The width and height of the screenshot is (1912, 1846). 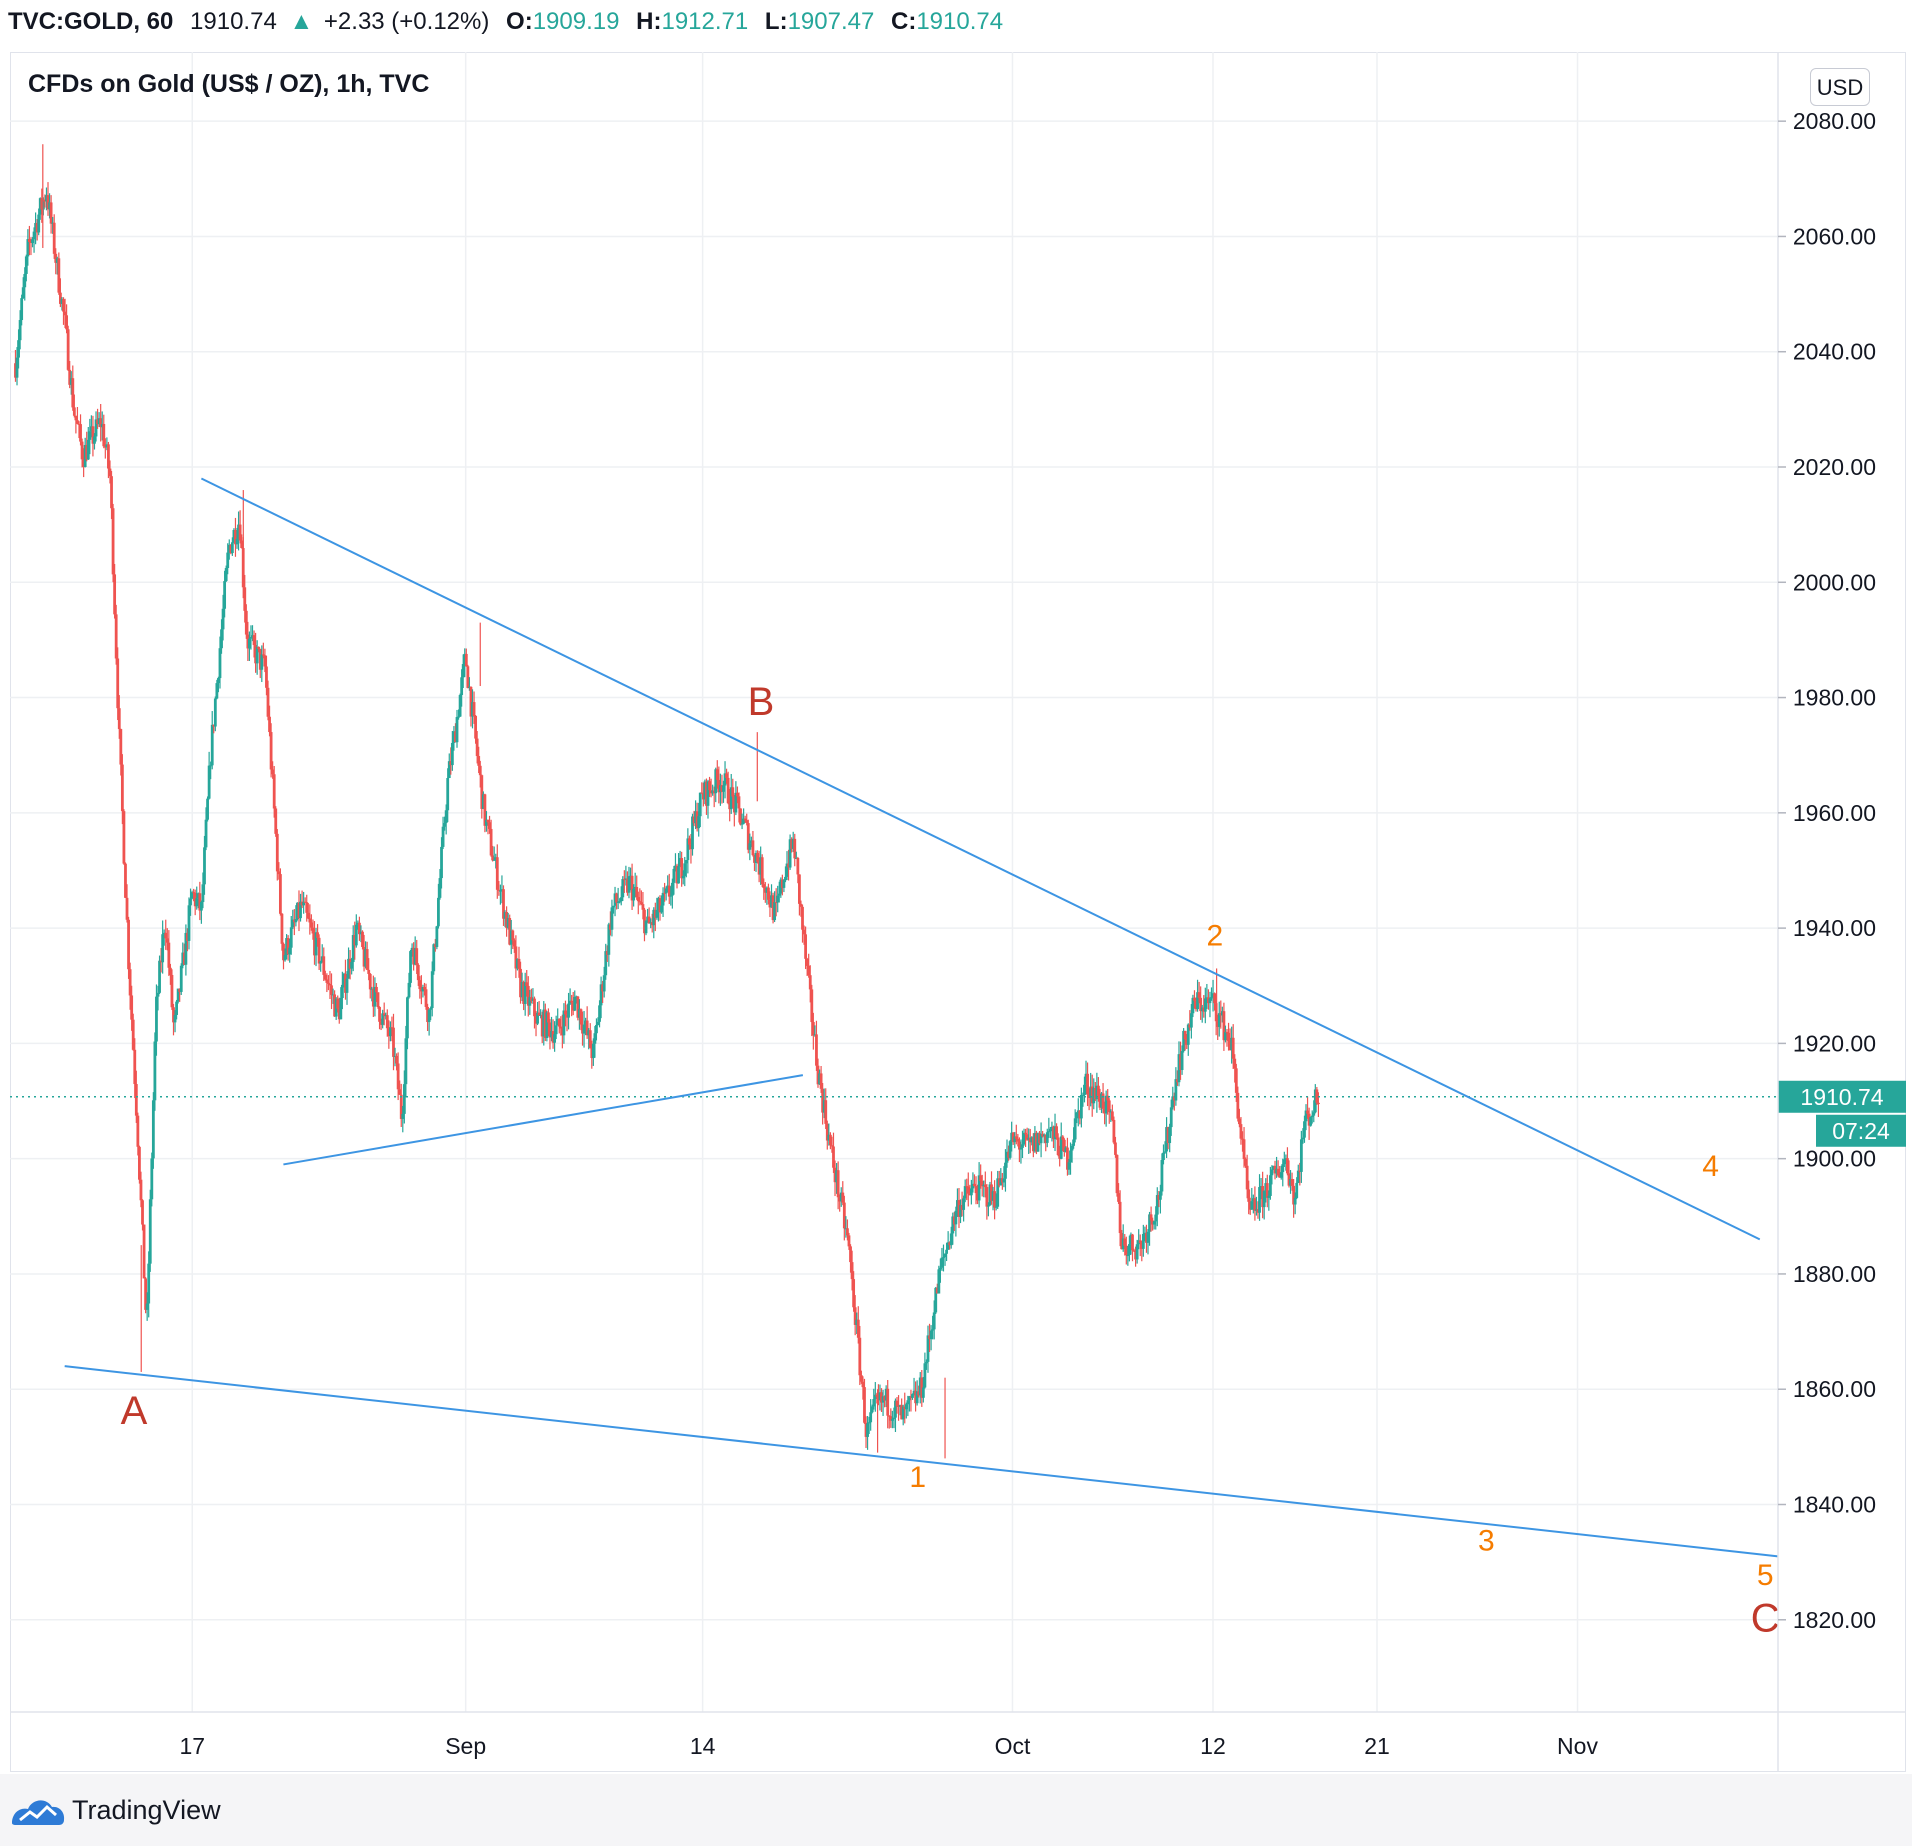 What do you see at coordinates (1834, 1389) in the screenshot?
I see `y-tick-label: 1860.00` at bounding box center [1834, 1389].